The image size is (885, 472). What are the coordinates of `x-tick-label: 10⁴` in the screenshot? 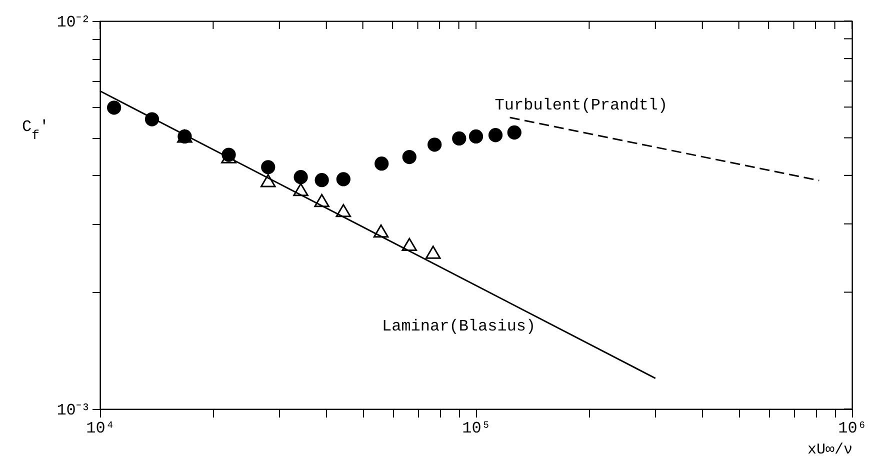 It's located at (100, 429).